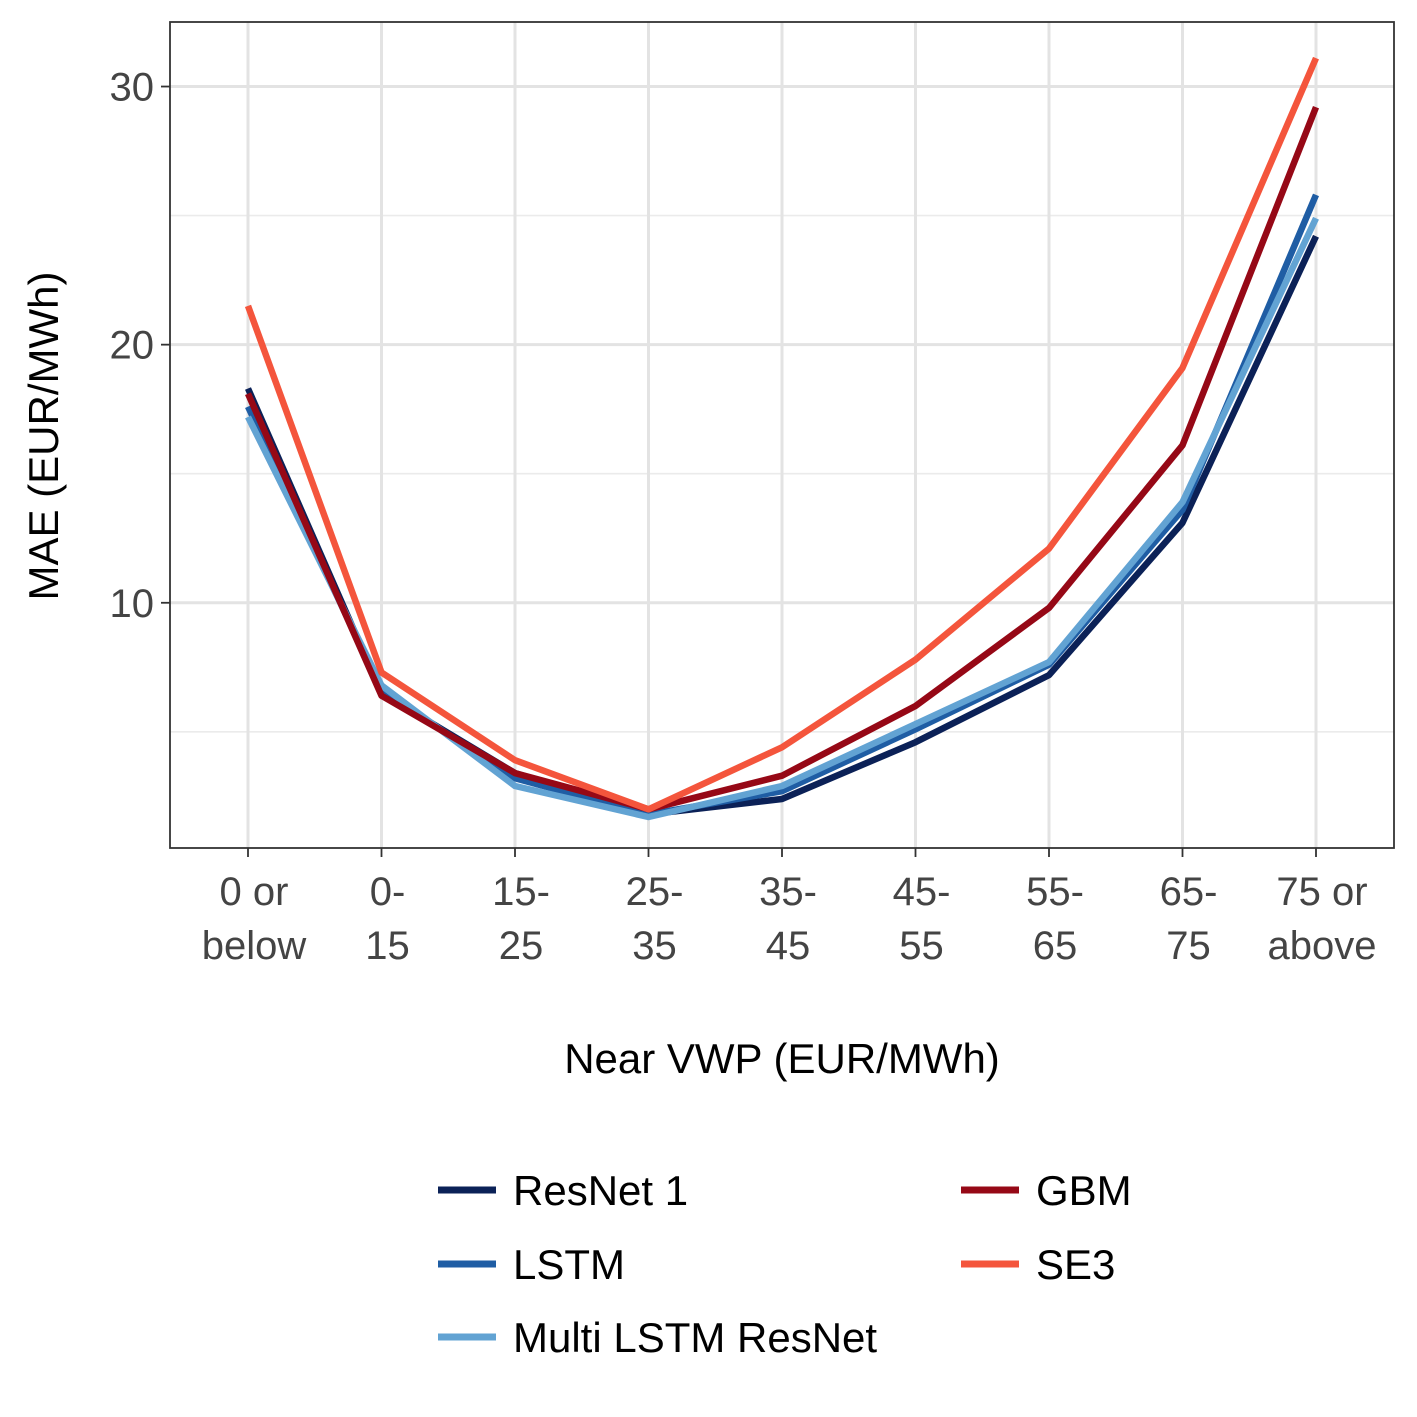  Describe the element at coordinates (600, 1190) in the screenshot. I see `legend-label: ResNet 1` at that location.